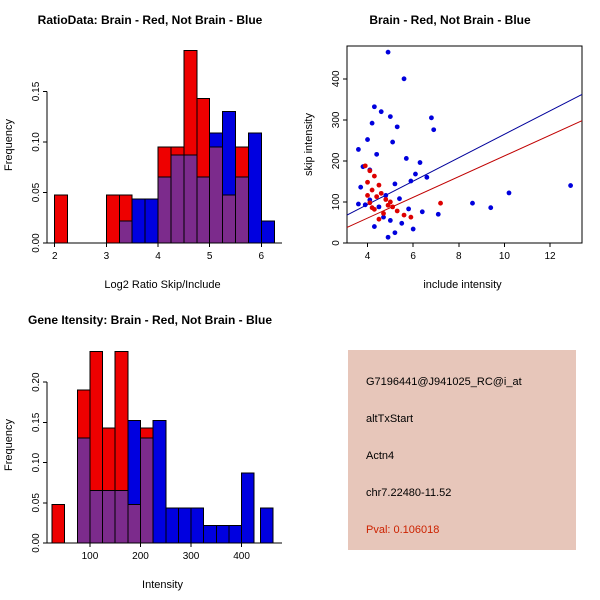 The width and height of the screenshot is (600, 600). Describe the element at coordinates (459, 256) in the screenshot. I see `svg-text: 8` at that location.